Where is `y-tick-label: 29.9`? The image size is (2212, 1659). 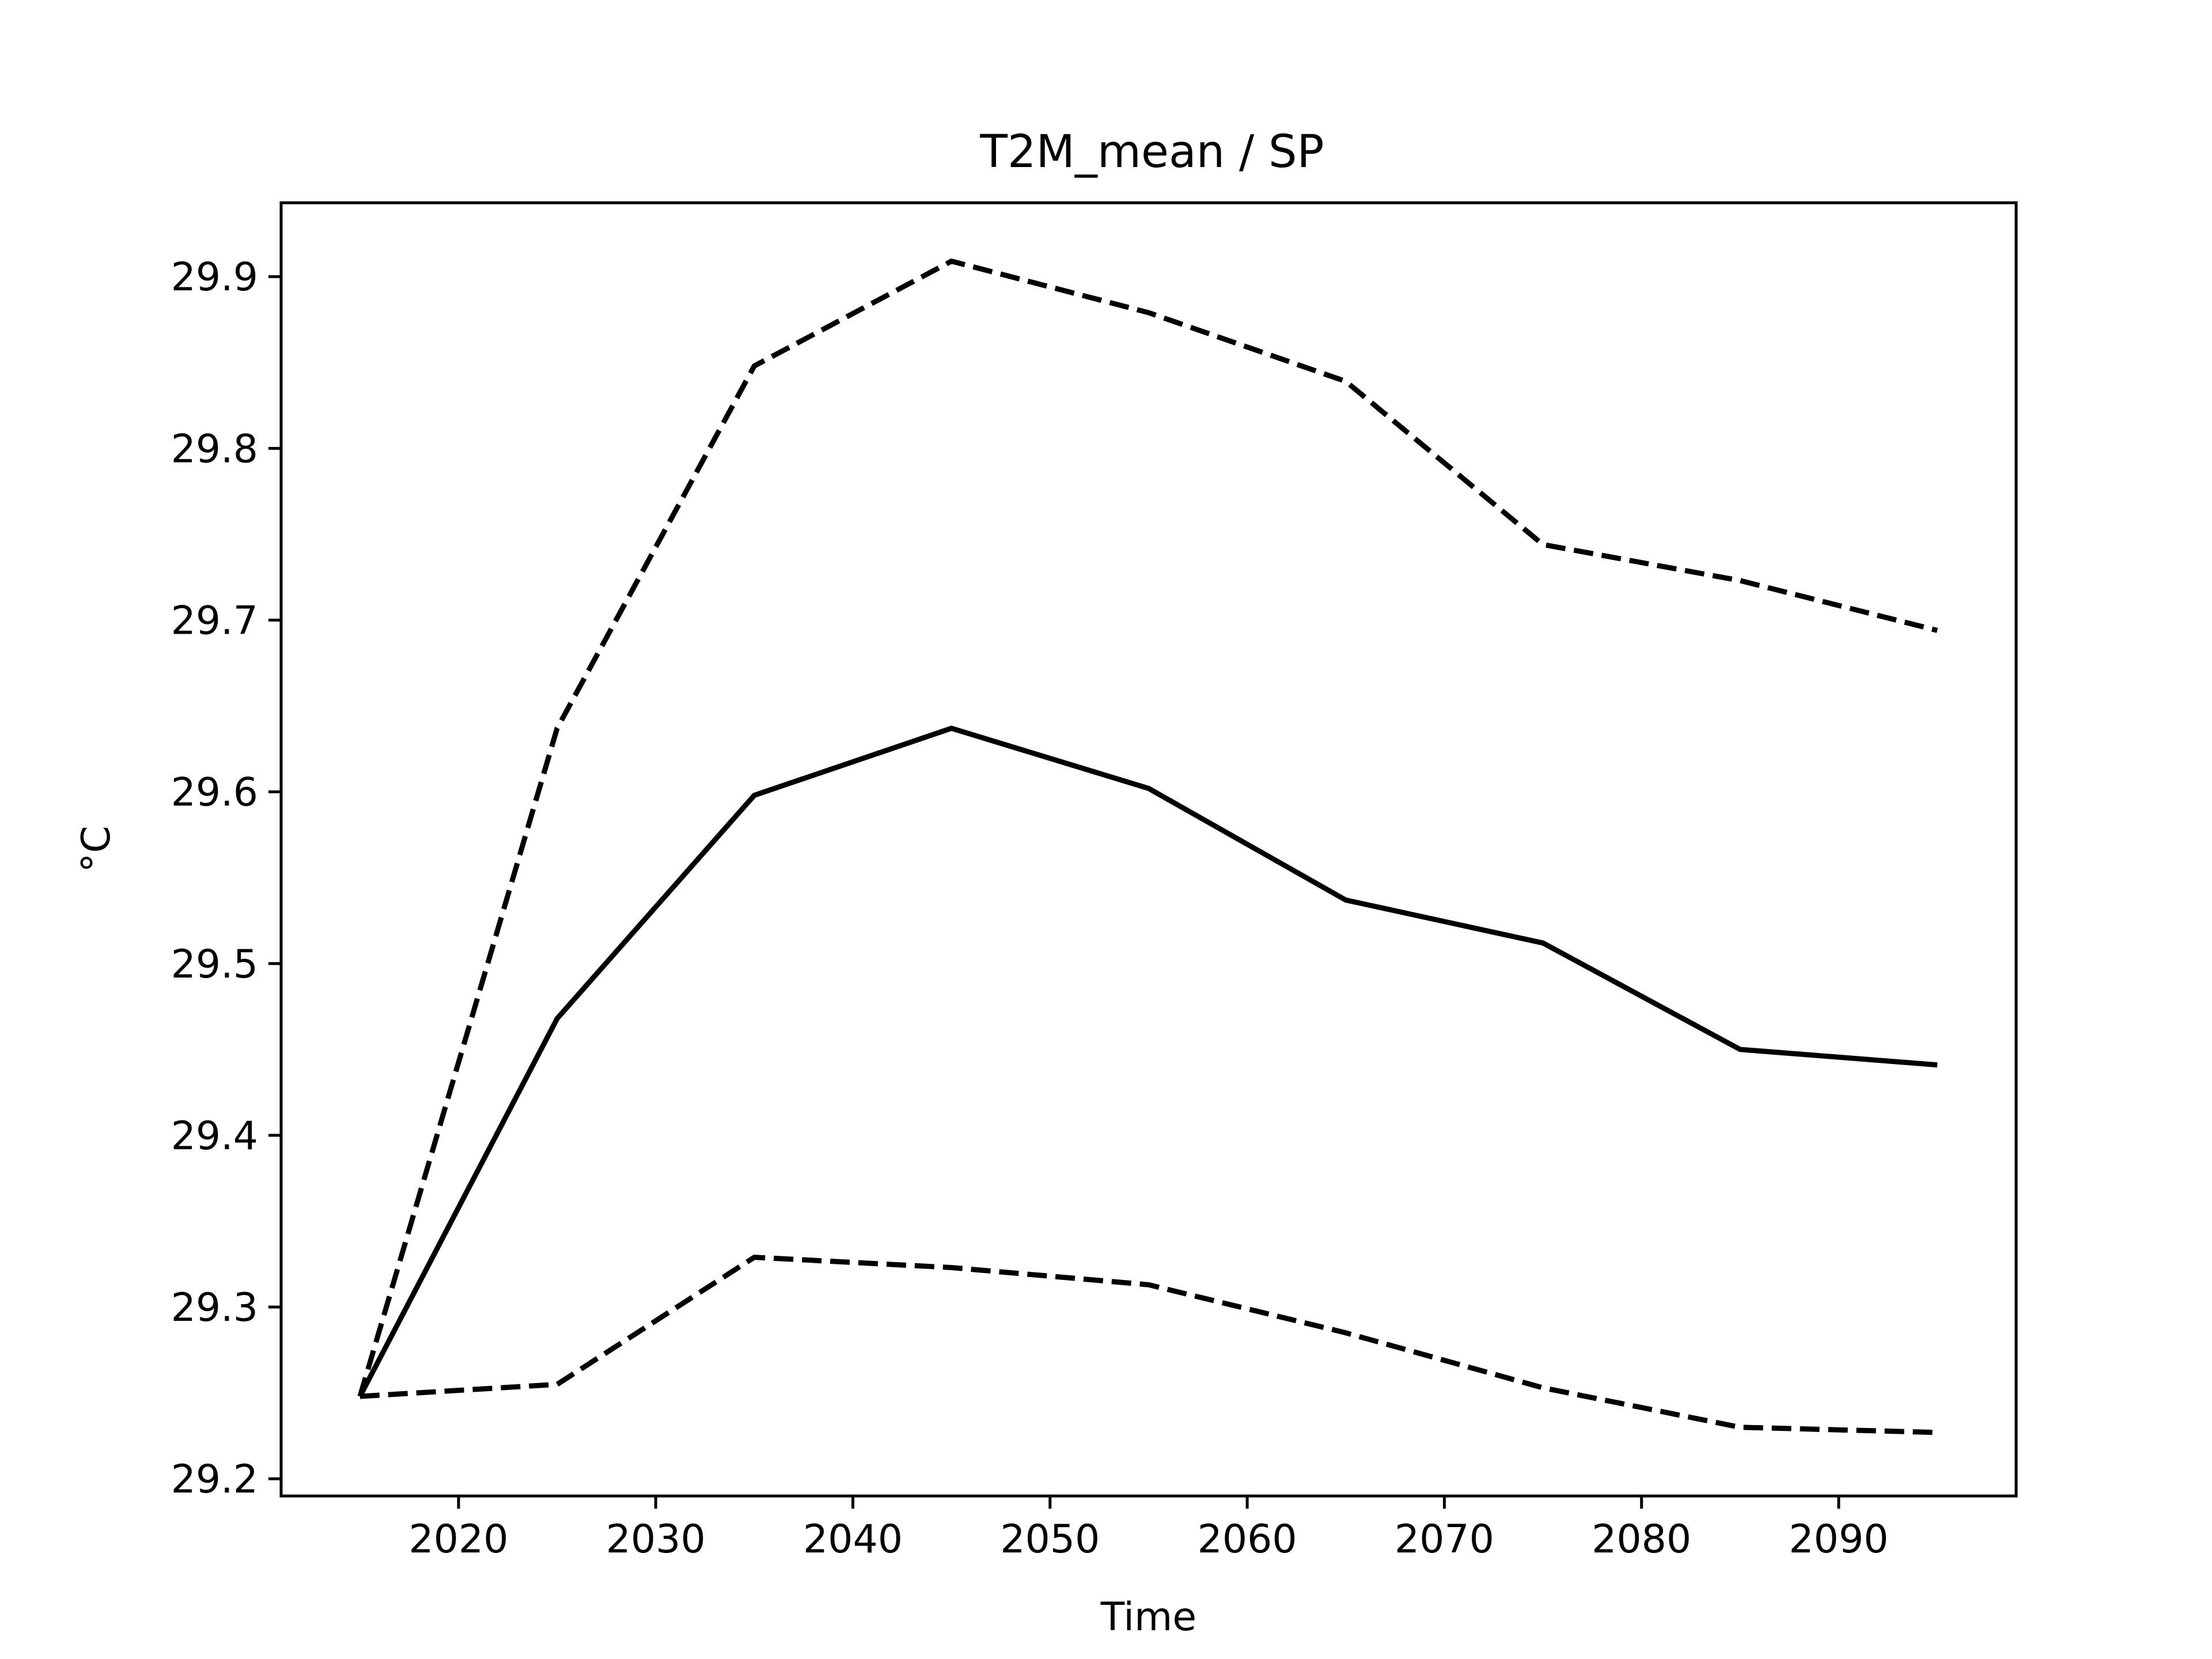 y-tick-label: 29.9 is located at coordinates (214, 277).